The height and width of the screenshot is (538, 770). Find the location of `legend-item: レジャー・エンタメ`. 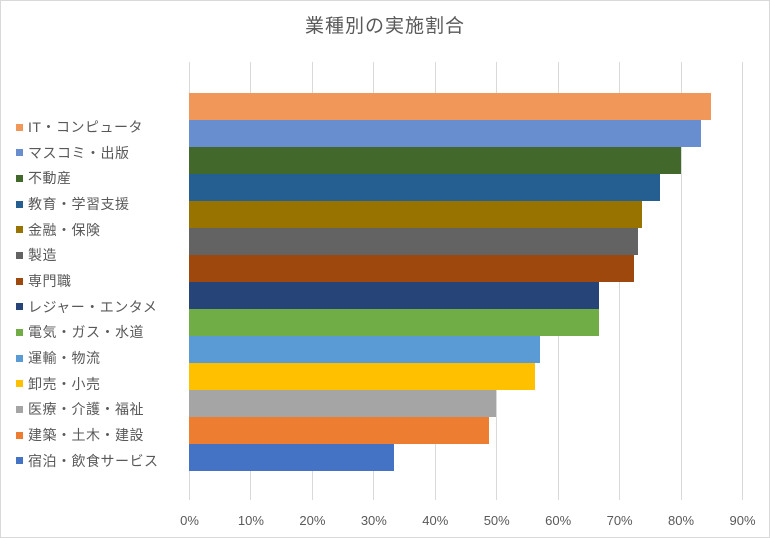

legend-item: レジャー・エンタメ is located at coordinates (93, 307).